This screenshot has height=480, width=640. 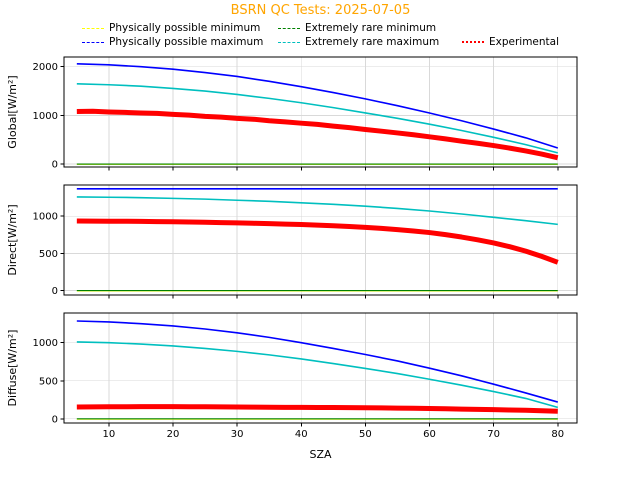 I want to click on legend-item: Physically possible maximum, so click(x=180, y=42).